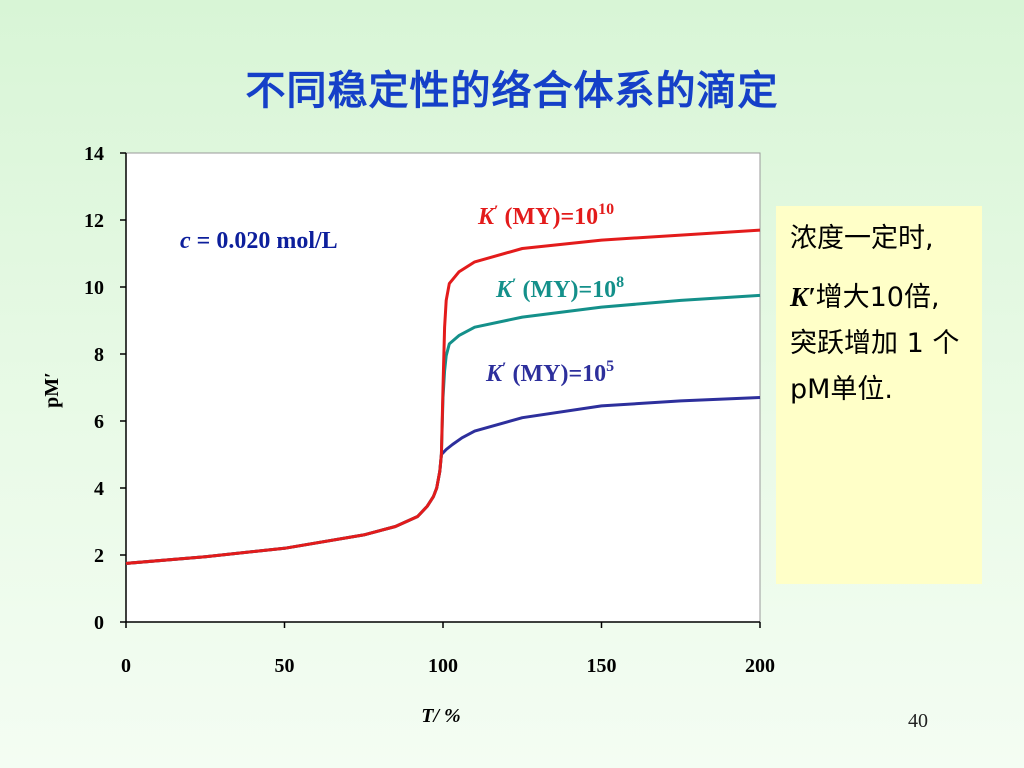 Image resolution: width=1024 pixels, height=768 pixels. Describe the element at coordinates (512, 91) in the screenshot. I see `slide-title: 不同稳定性的络合体系的滴定` at that location.